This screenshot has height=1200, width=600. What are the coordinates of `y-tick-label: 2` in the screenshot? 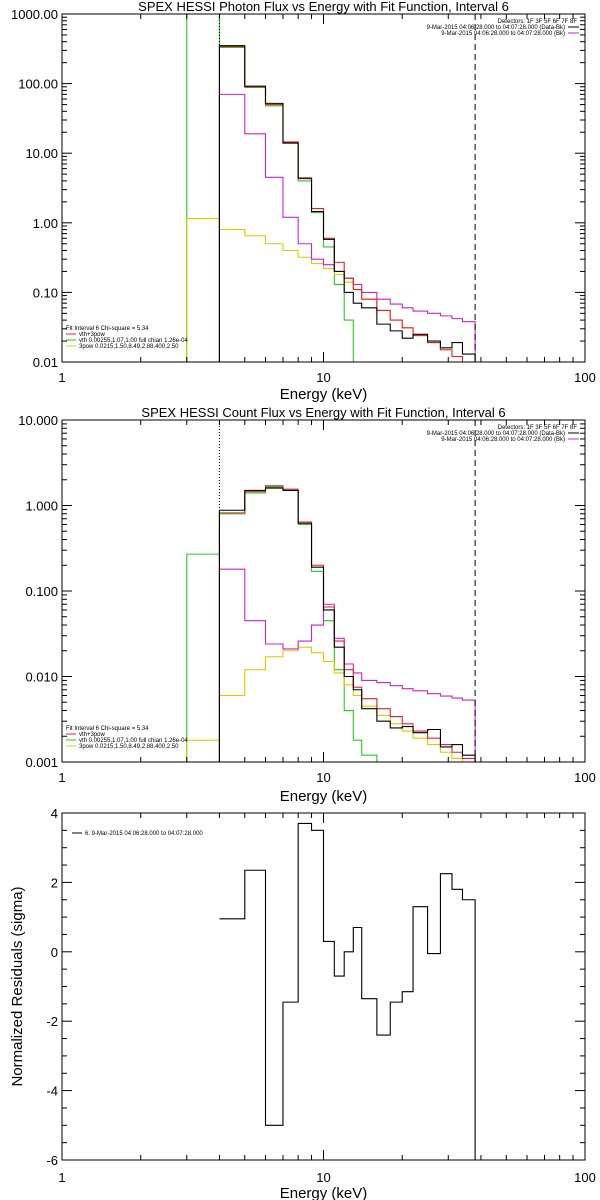 It's located at (54, 882).